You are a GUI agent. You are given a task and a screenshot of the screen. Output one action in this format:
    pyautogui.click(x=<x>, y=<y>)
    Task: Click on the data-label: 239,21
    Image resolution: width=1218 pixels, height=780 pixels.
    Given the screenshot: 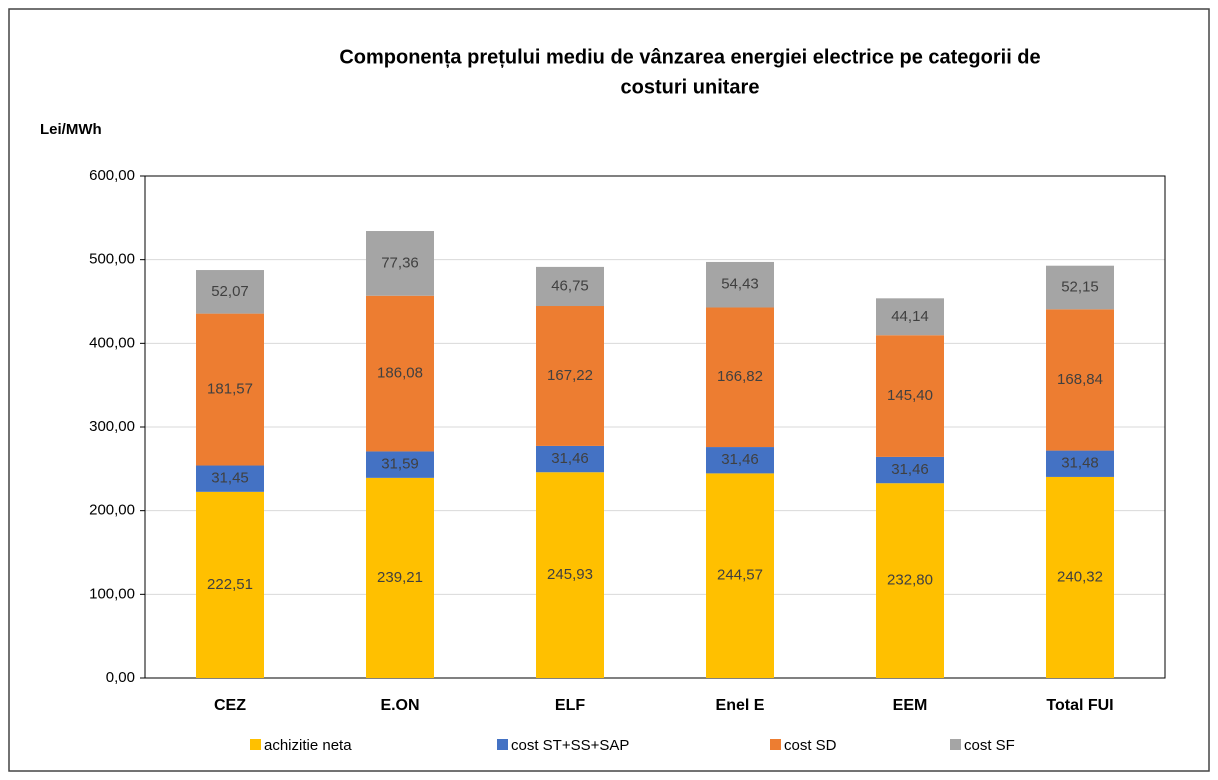 What is the action you would take?
    pyautogui.click(x=400, y=577)
    